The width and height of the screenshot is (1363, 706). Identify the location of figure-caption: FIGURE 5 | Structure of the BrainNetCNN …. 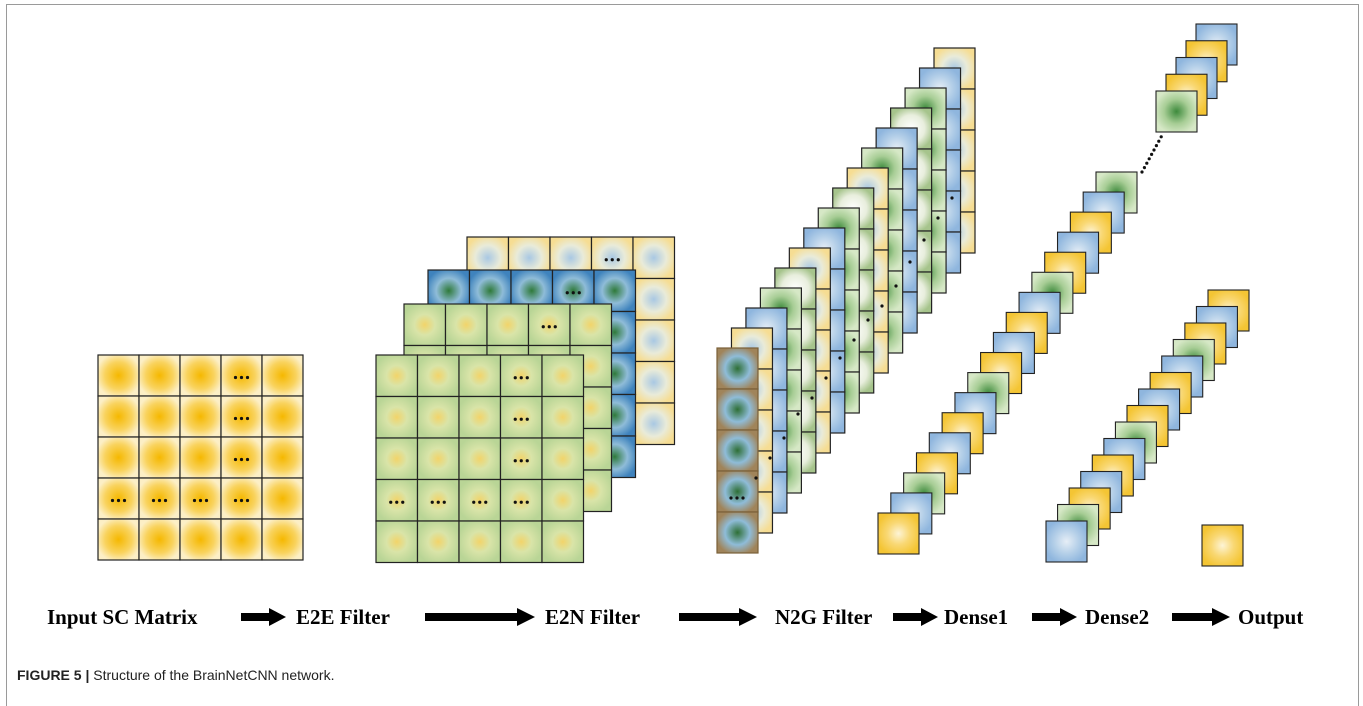
(175, 675).